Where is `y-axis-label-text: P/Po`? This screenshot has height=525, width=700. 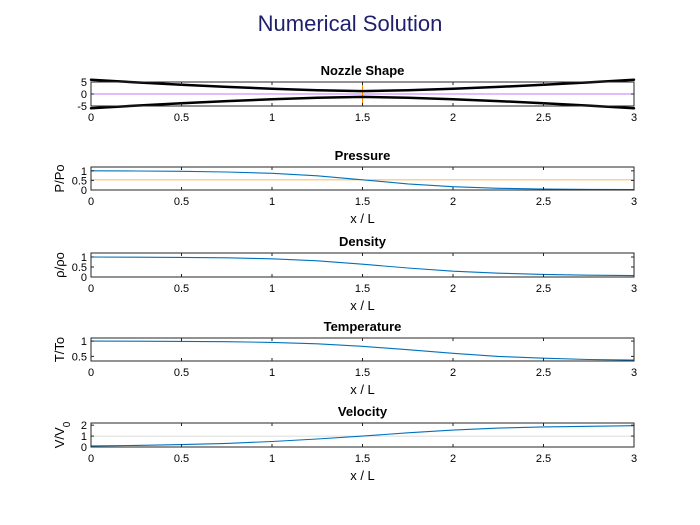
y-axis-label-text: P/Po is located at coordinates (59, 178).